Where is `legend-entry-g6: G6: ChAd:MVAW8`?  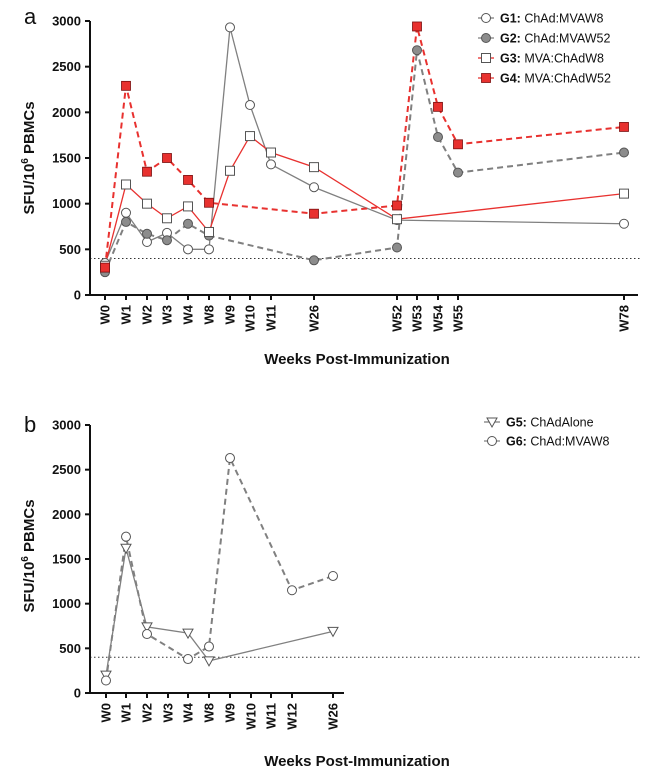 legend-entry-g6: G6: ChAd:MVAW8 is located at coordinates (558, 442).